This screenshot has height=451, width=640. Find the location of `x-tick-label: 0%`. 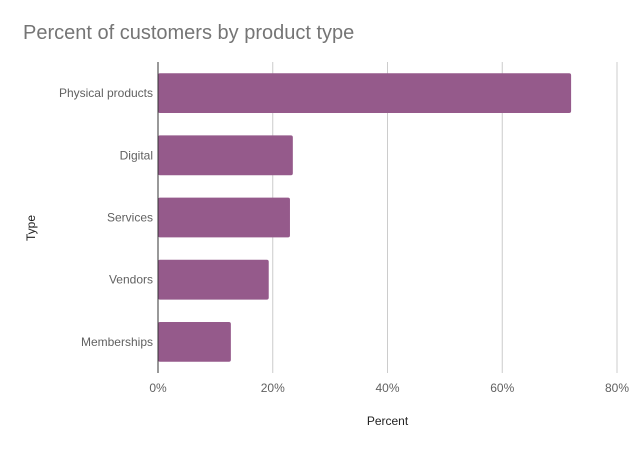

x-tick-label: 0% is located at coordinates (158, 388).